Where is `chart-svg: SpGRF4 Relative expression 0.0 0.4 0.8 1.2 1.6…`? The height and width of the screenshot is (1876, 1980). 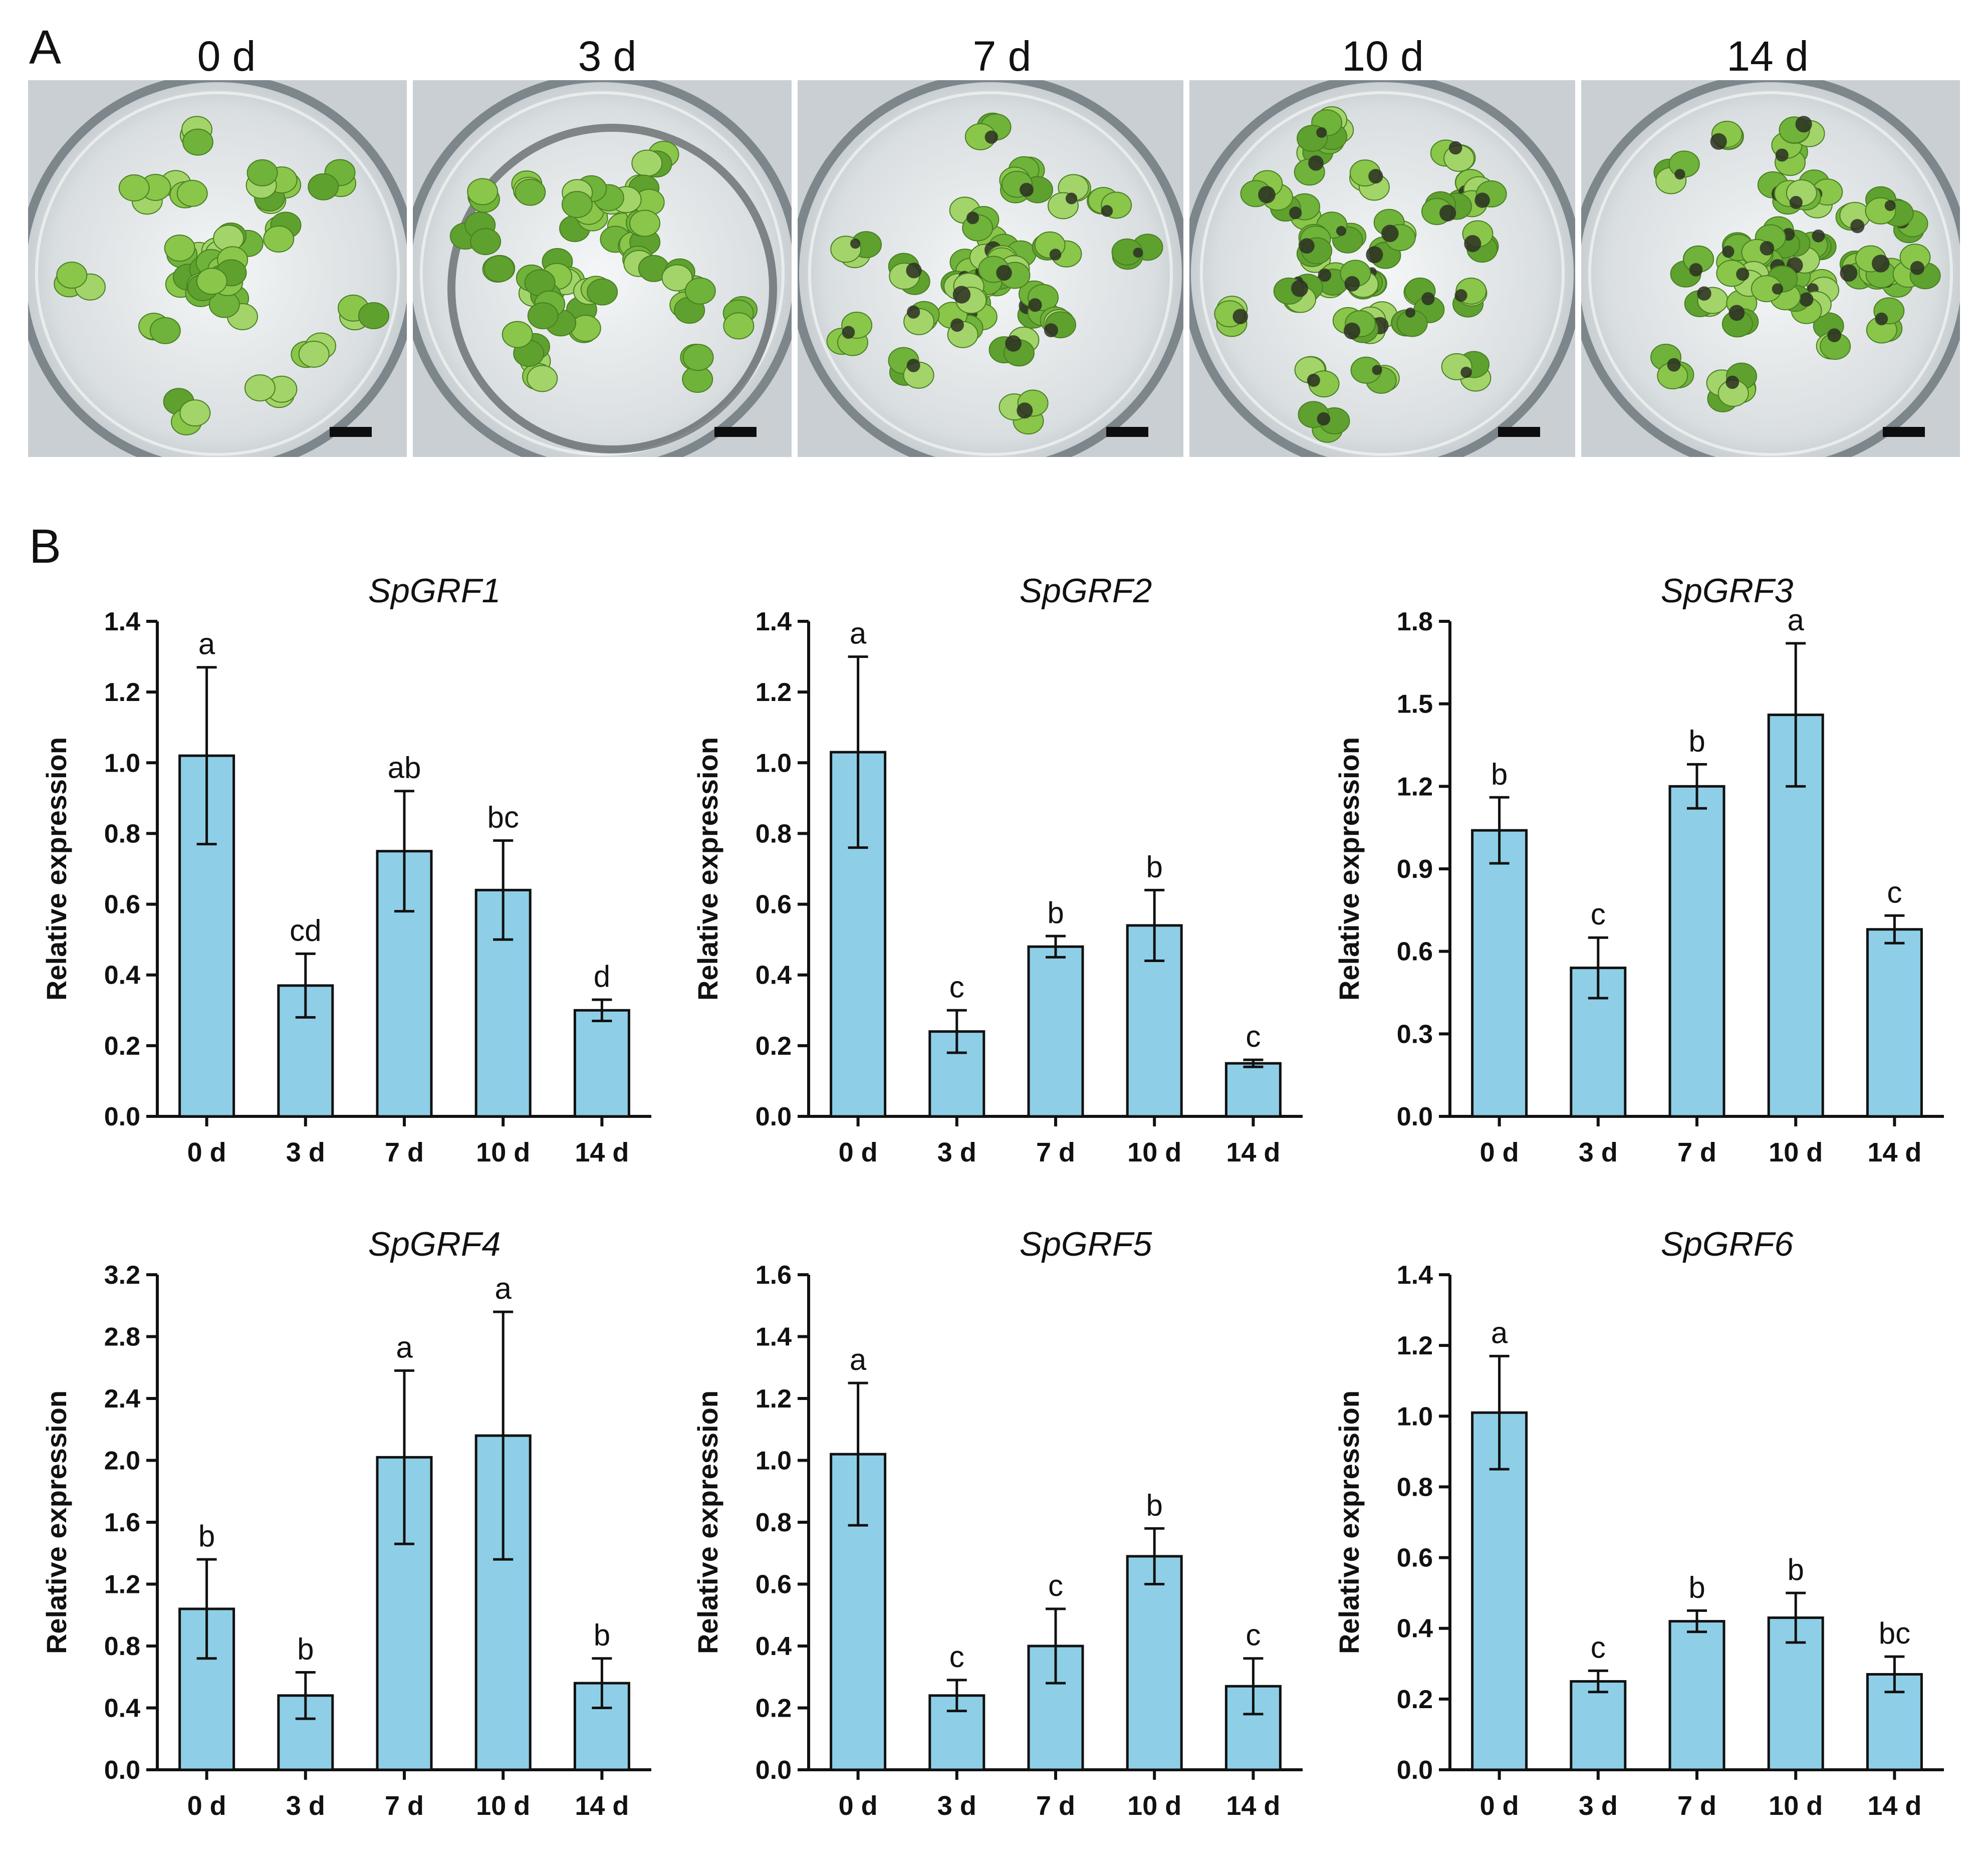 chart-svg: SpGRF4 Relative expression 0.0 0.4 0.8 1.2 1.6… is located at coordinates (346, 1523).